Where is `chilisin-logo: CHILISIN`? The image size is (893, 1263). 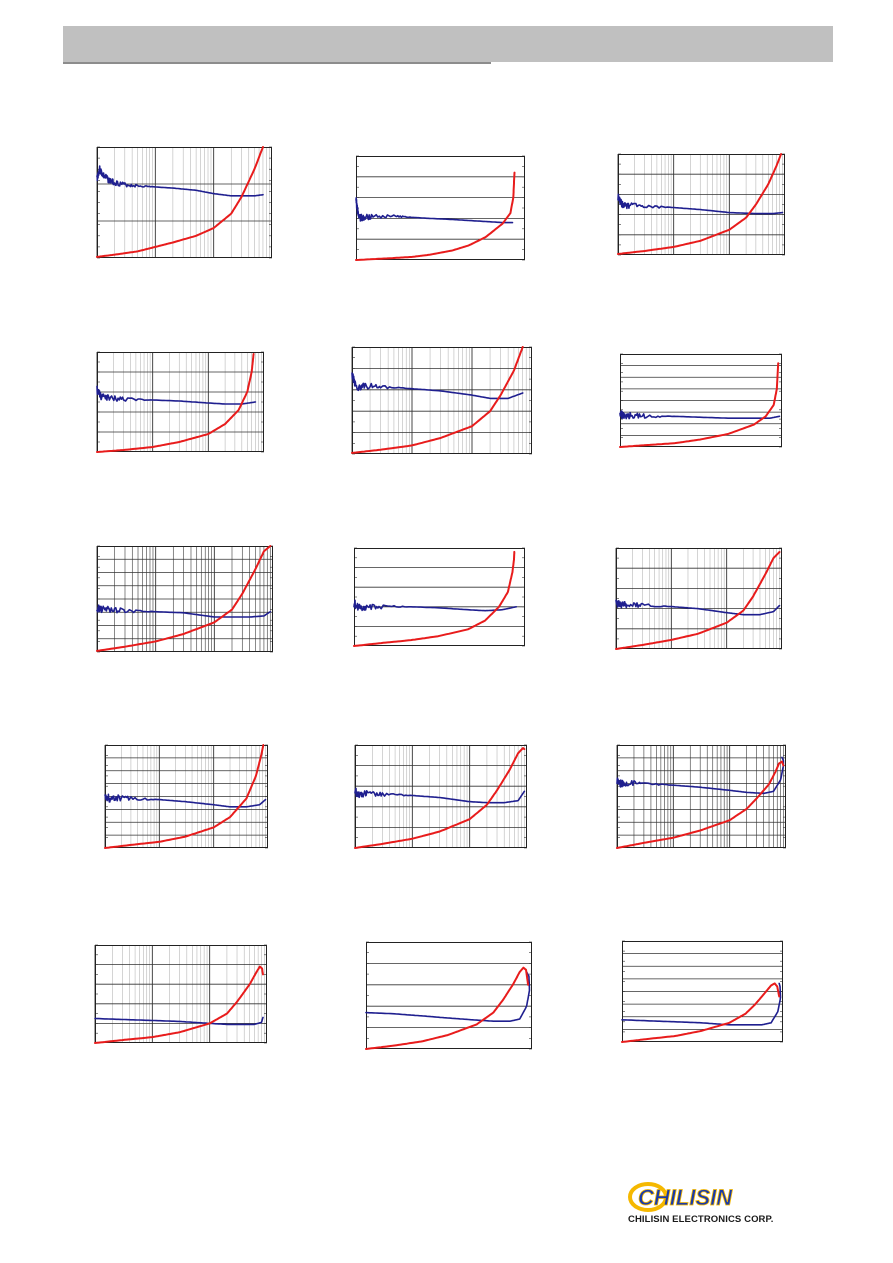
chilisin-logo: CHILISIN is located at coordinates (728, 1208).